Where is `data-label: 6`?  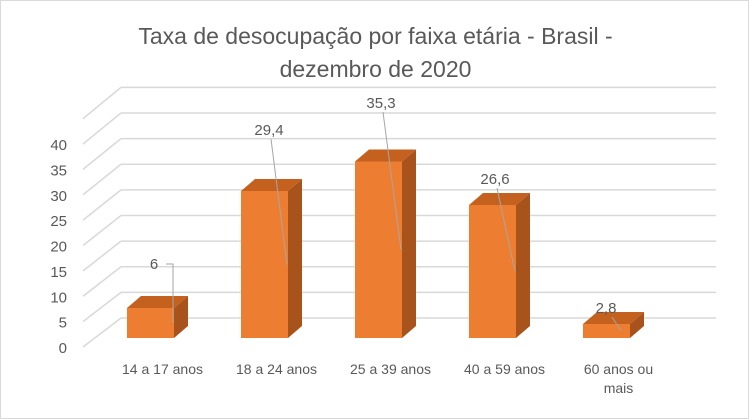
data-label: 6 is located at coordinates (154, 264).